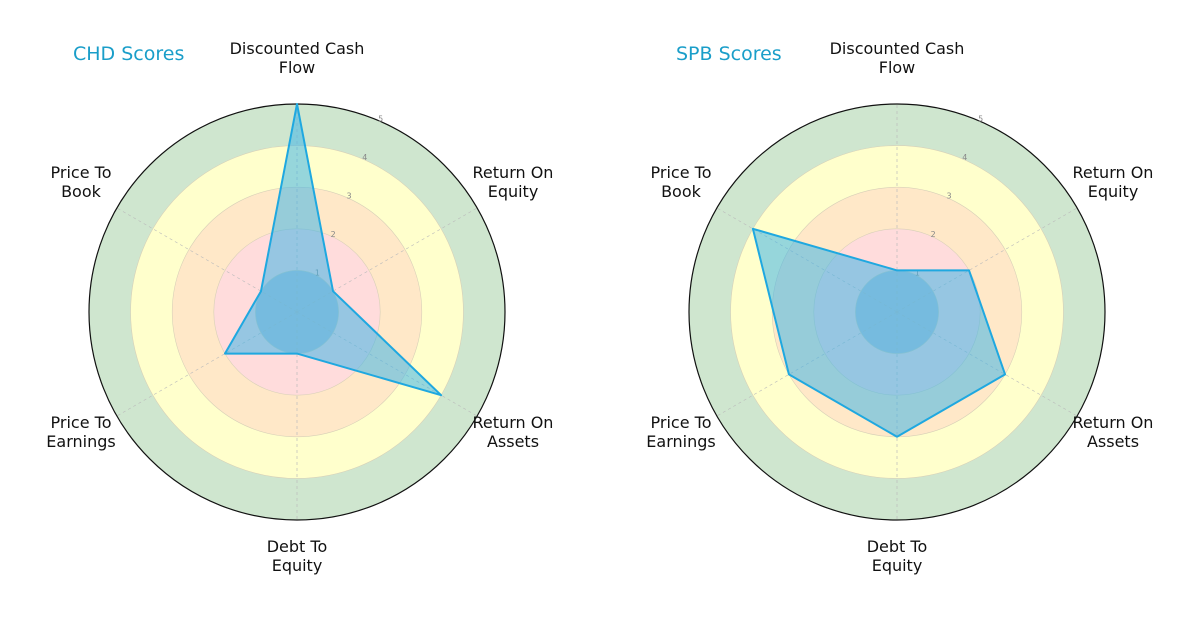 This screenshot has height=625, width=1200. I want to click on chart-title: CHD Scores, so click(128, 54).